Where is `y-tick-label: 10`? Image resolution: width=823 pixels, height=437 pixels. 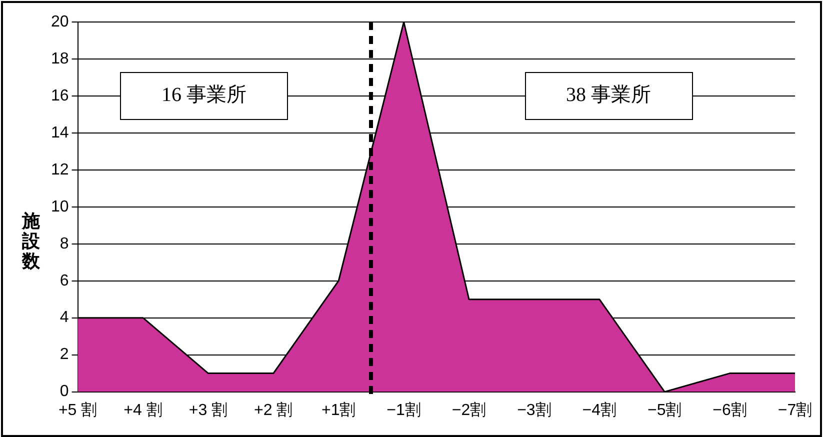 y-tick-label: 10 is located at coordinates (60, 207).